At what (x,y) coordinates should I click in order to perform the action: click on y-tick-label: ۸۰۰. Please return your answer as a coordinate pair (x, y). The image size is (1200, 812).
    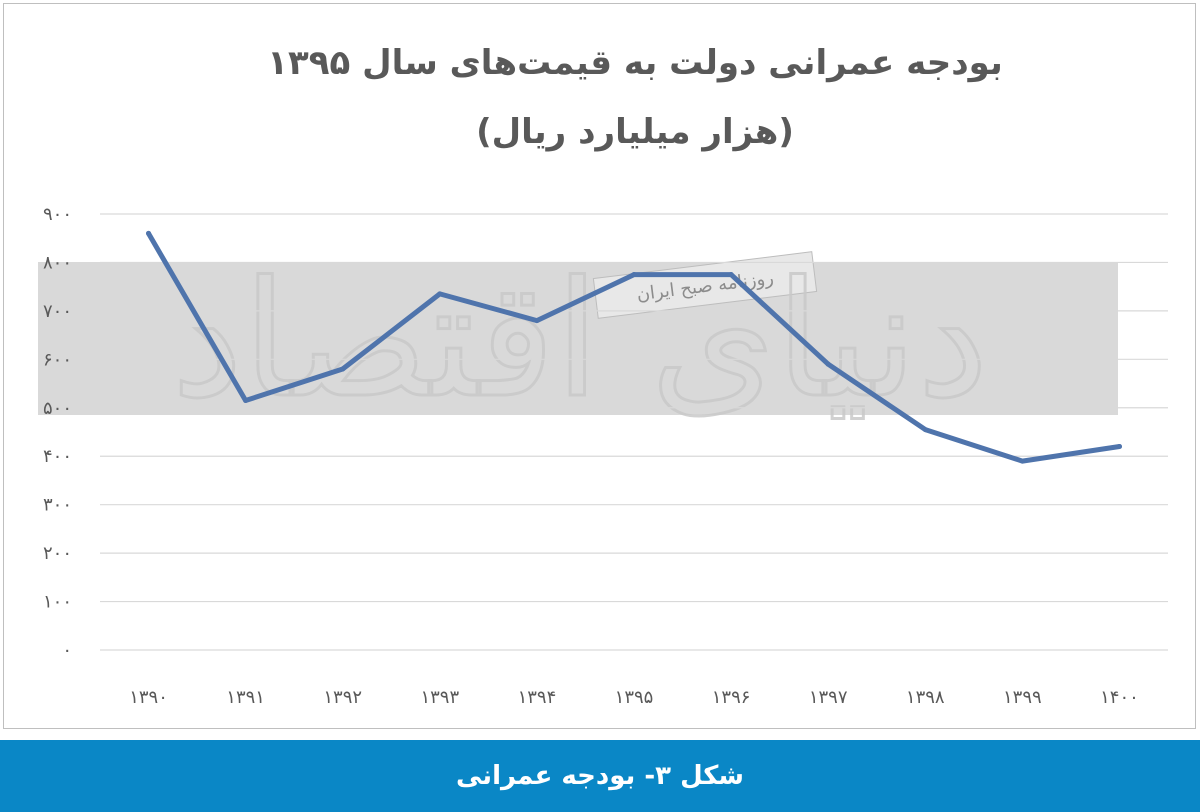
    Looking at the image, I should click on (57, 262).